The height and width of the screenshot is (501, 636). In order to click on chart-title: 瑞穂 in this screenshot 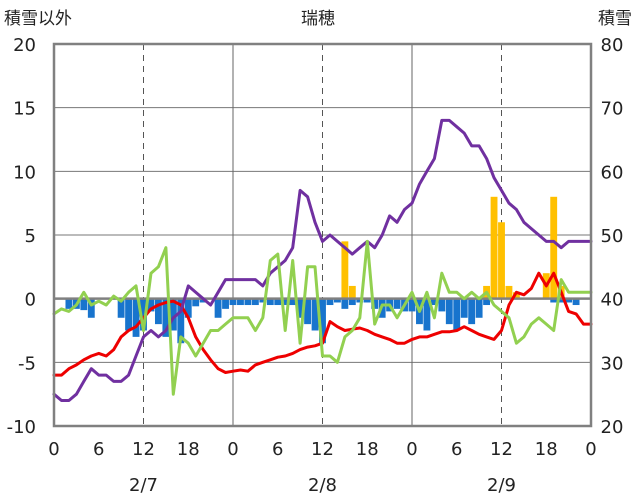, I will do `click(318, 19)`.